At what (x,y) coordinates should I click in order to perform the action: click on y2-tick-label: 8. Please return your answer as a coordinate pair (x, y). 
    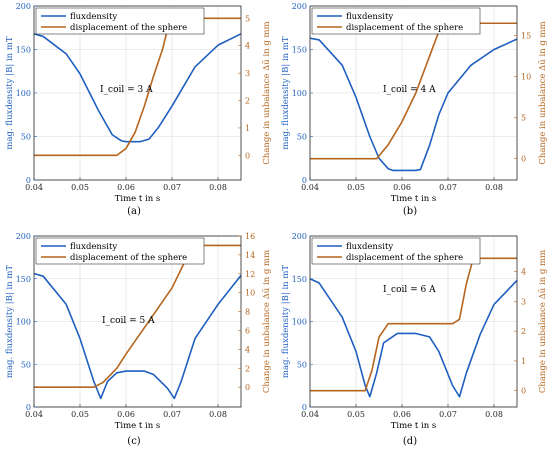
    Looking at the image, I should click on (247, 312).